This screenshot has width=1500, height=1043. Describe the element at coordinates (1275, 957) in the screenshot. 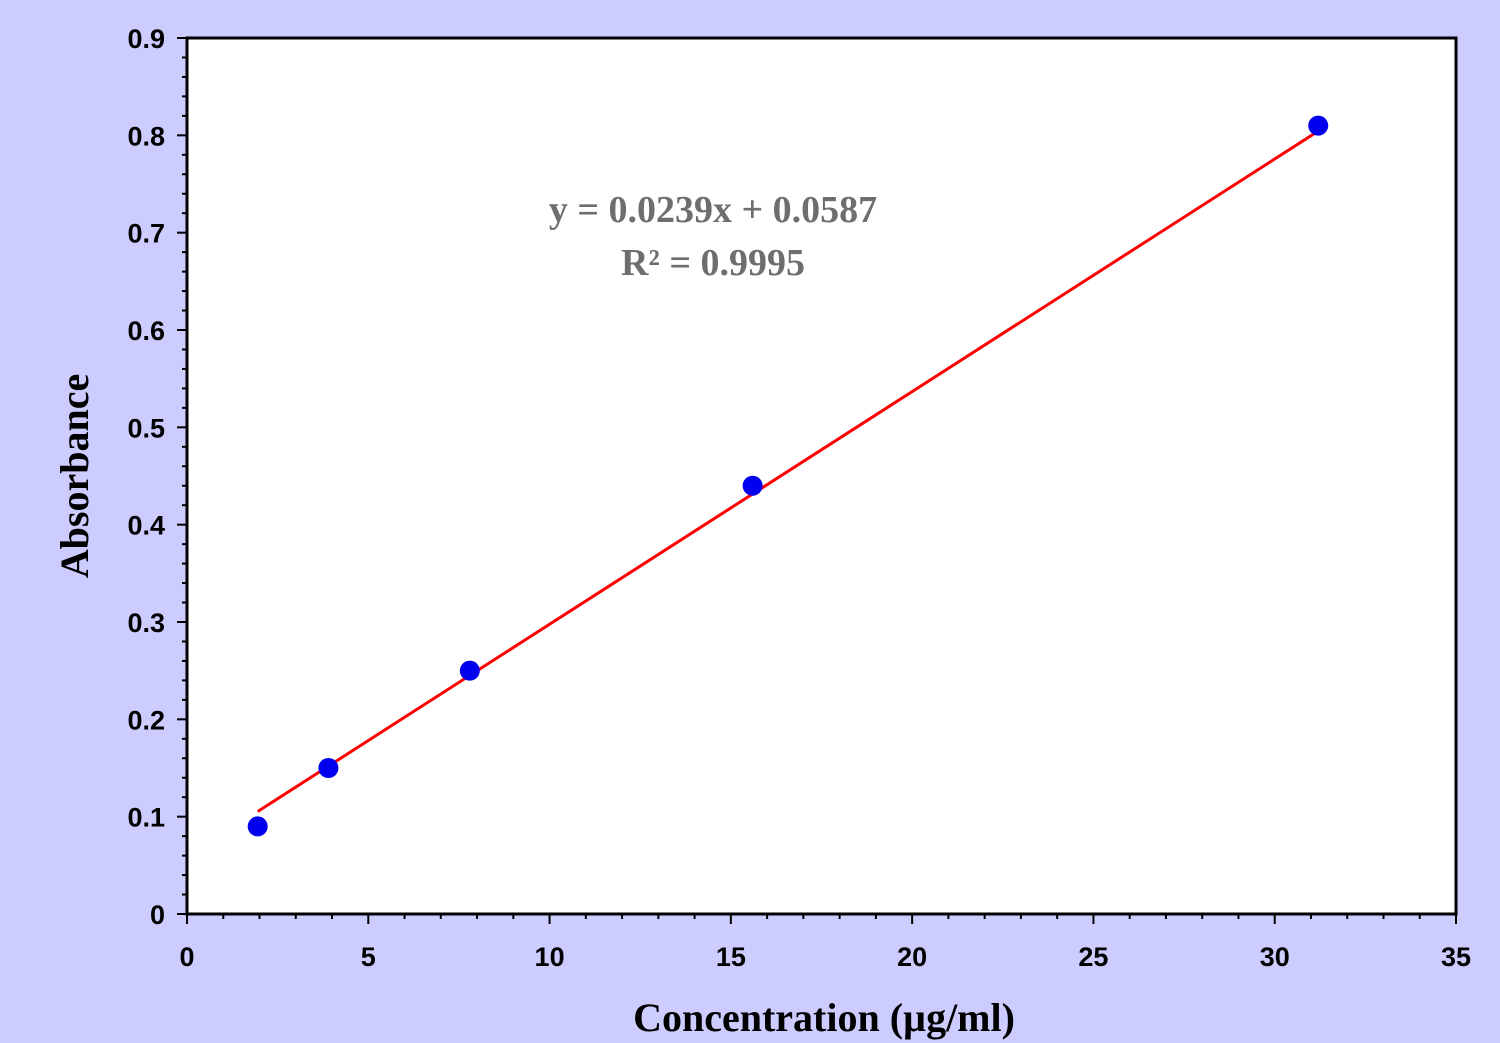

I see `x-tick-label: 30` at that location.